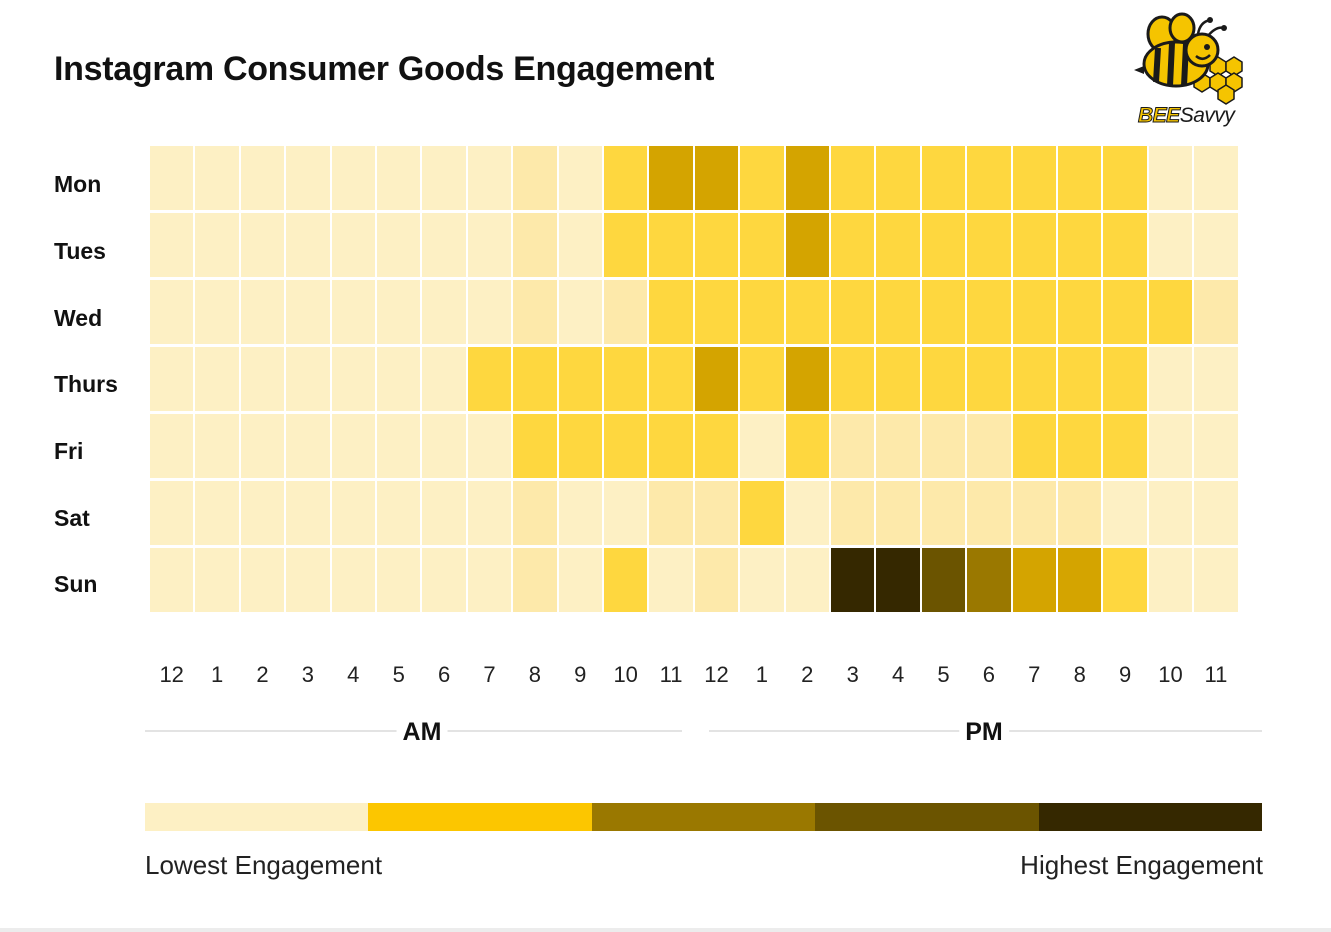  Describe the element at coordinates (76, 584) in the screenshot. I see `day-label-sun: Sun` at that location.